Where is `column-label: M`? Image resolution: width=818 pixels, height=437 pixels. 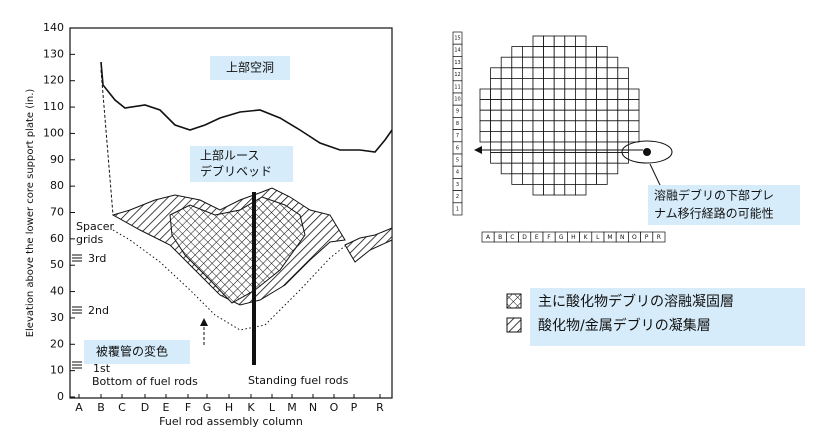 column-label: M is located at coordinates (609, 237).